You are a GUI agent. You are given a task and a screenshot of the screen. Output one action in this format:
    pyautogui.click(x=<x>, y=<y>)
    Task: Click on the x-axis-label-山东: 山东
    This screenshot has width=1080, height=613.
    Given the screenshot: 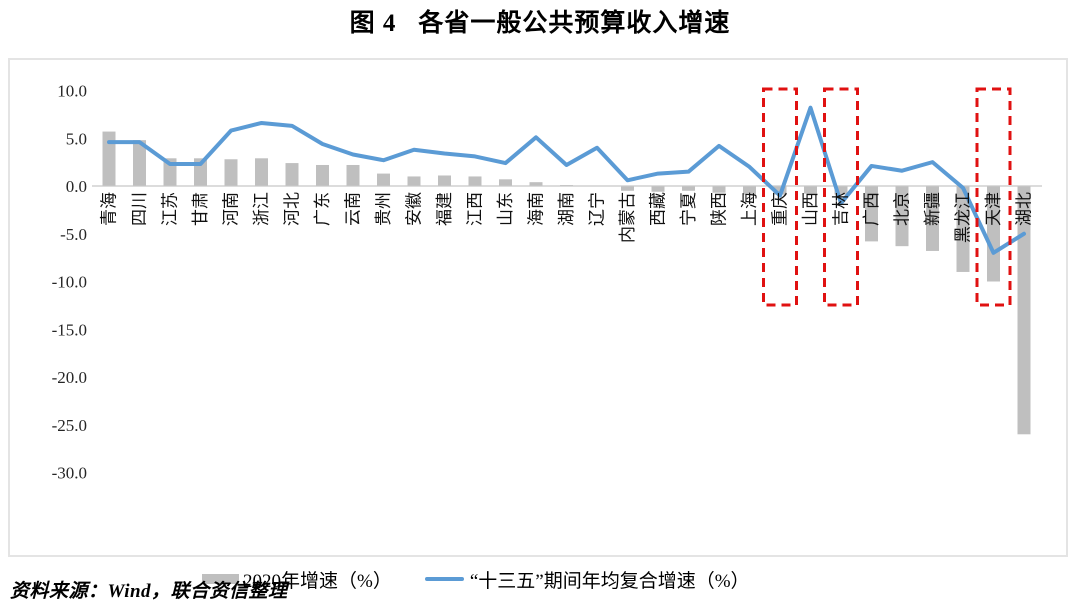 What is the action you would take?
    pyautogui.click(x=505, y=209)
    